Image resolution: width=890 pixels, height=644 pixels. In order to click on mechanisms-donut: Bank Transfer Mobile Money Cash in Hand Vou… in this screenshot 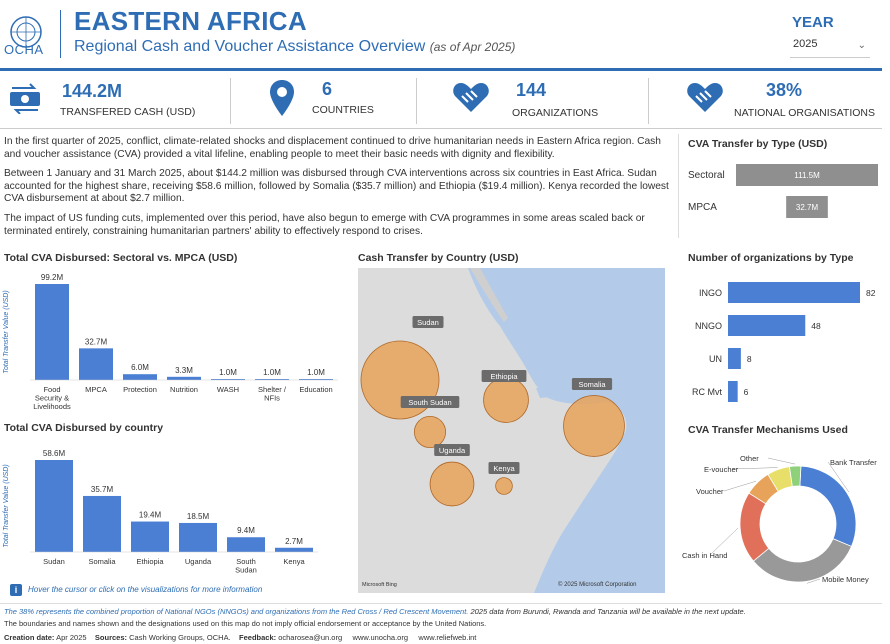, I will do `click(781, 517)`.